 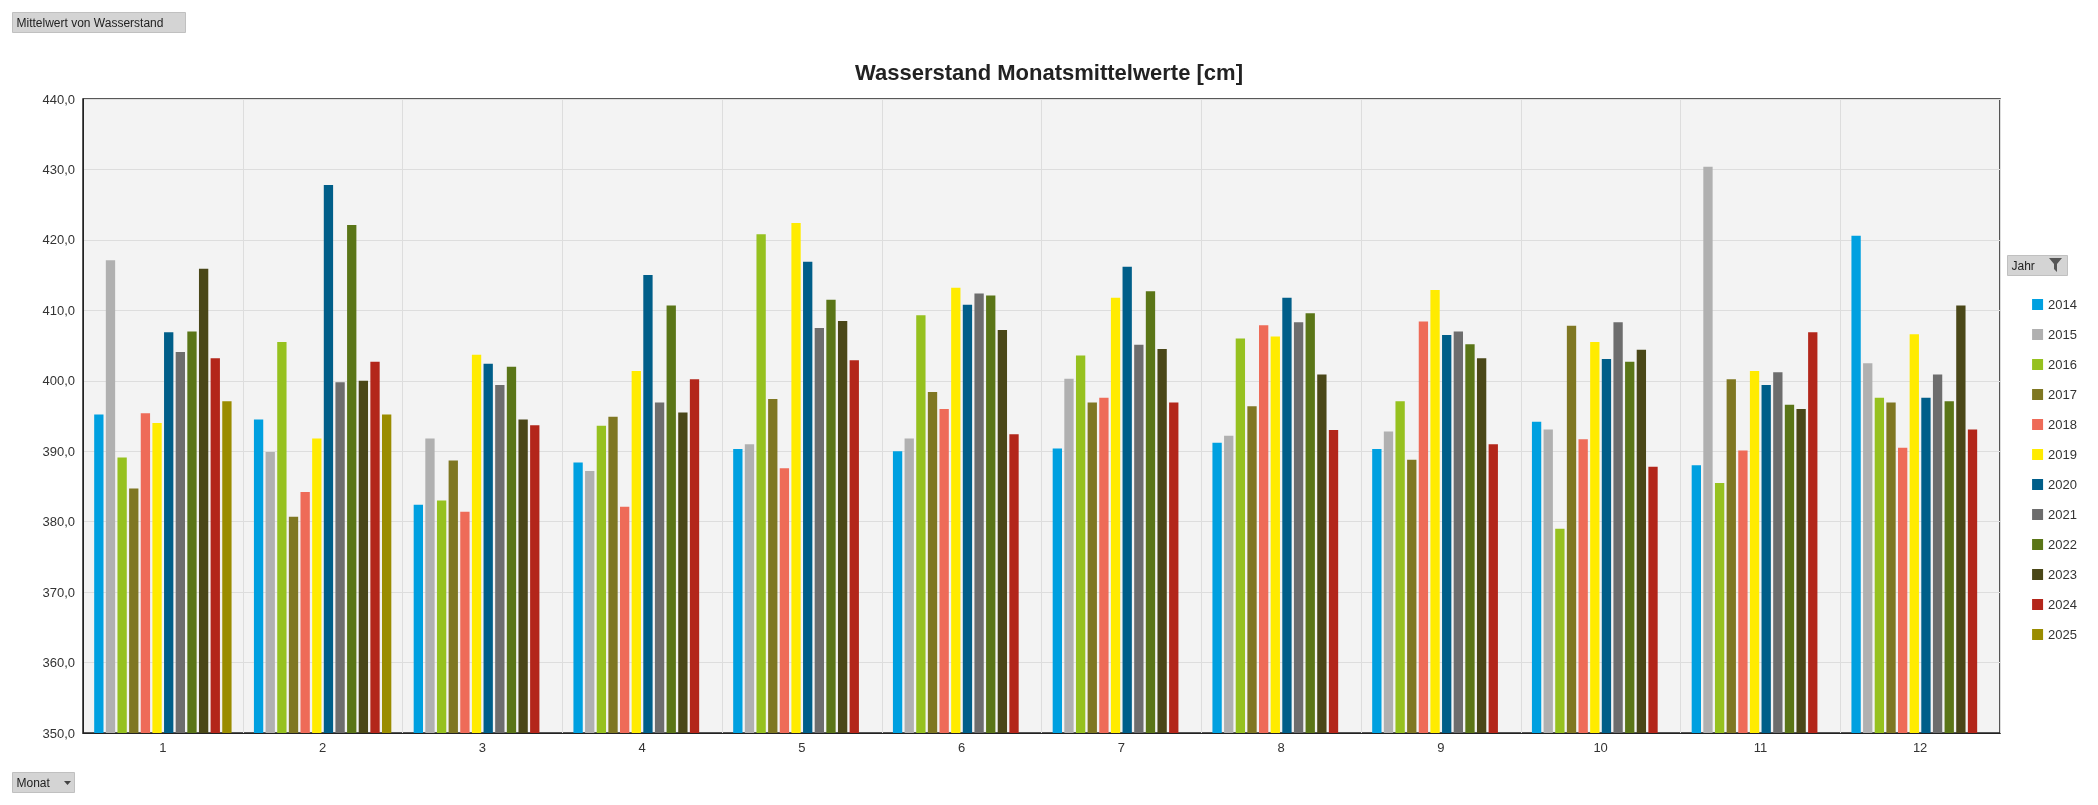 I want to click on legend-label: 2016, so click(x=2062, y=364).